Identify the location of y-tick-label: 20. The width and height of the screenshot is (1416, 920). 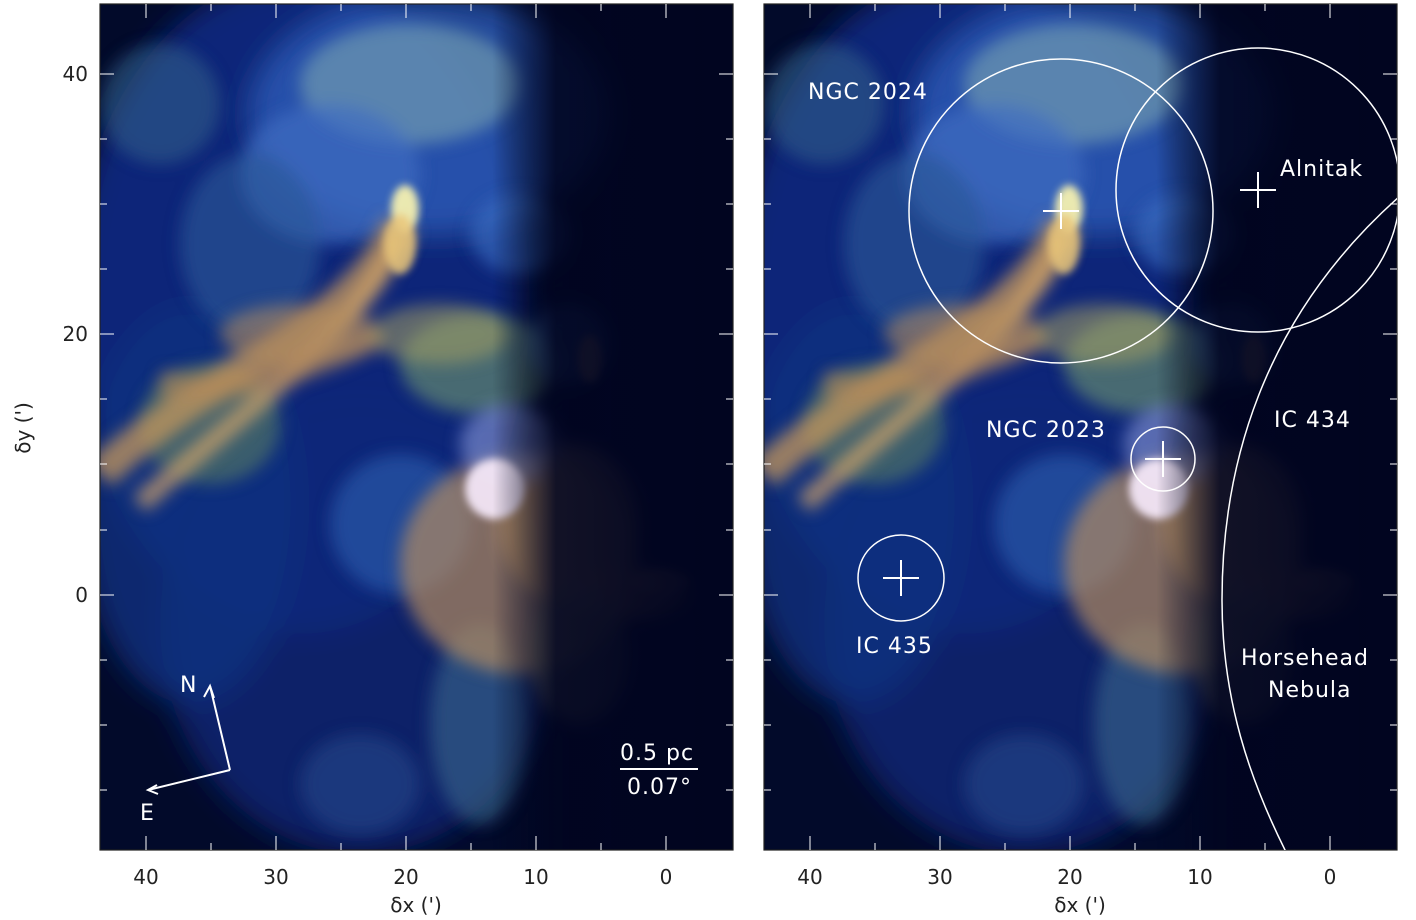
(75, 334).